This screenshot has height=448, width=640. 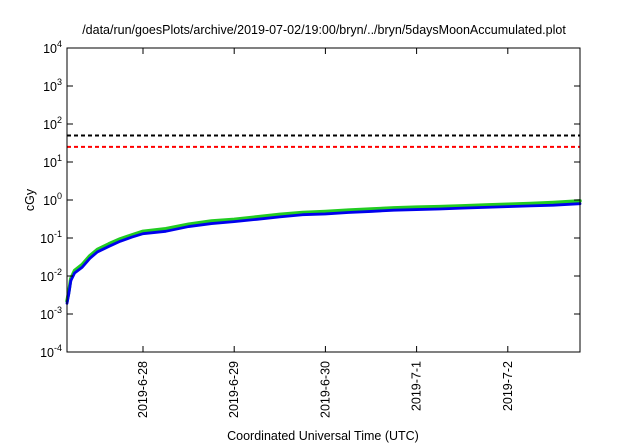 I want to click on y-tick-label-exponent: -3, so click(x=58, y=310).